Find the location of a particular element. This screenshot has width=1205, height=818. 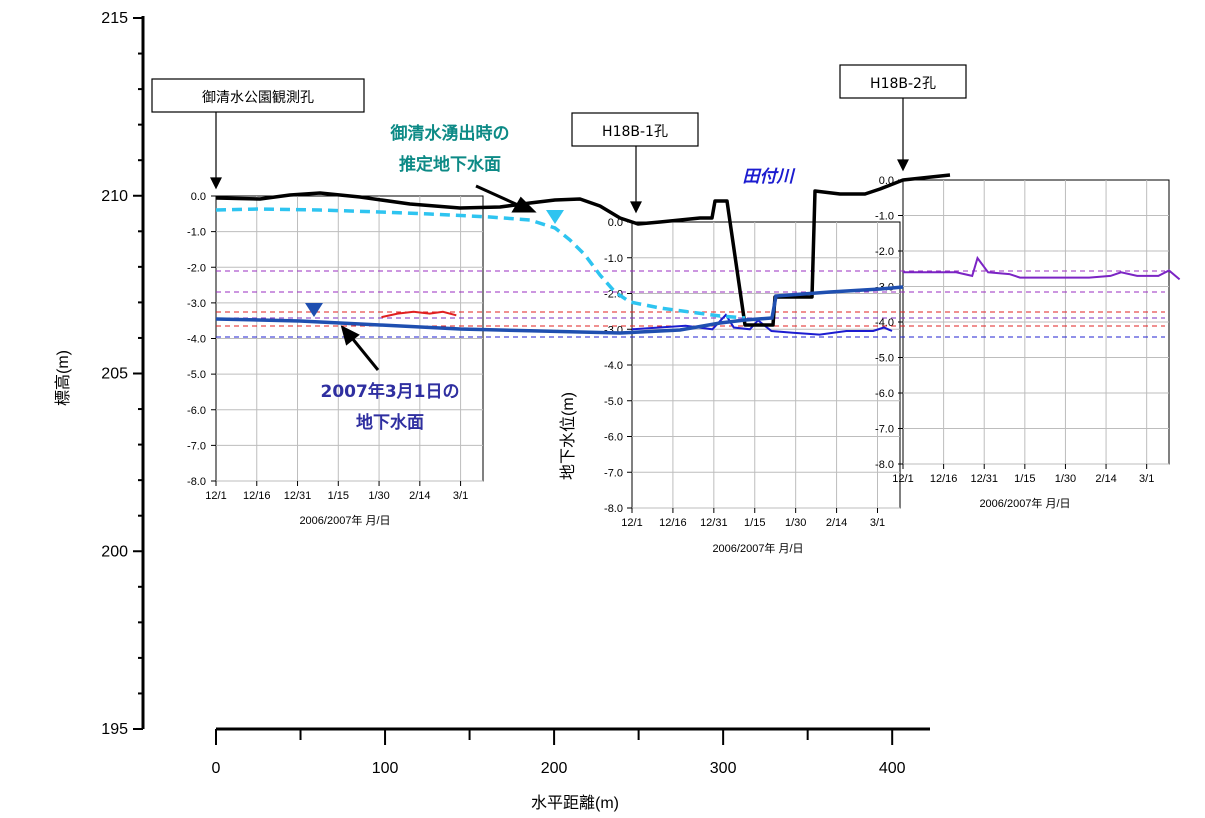

leader-arrows is located at coordinates (438, 277).